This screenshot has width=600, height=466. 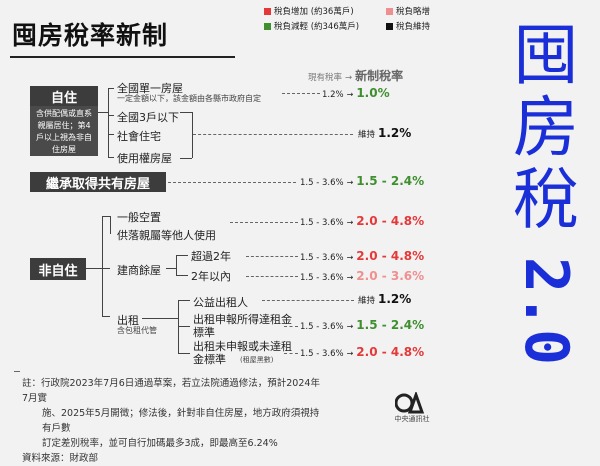 What do you see at coordinates (242, 326) in the screenshot?
I see `non-item-rental-reported: 出租申報所得達租金標準` at bounding box center [242, 326].